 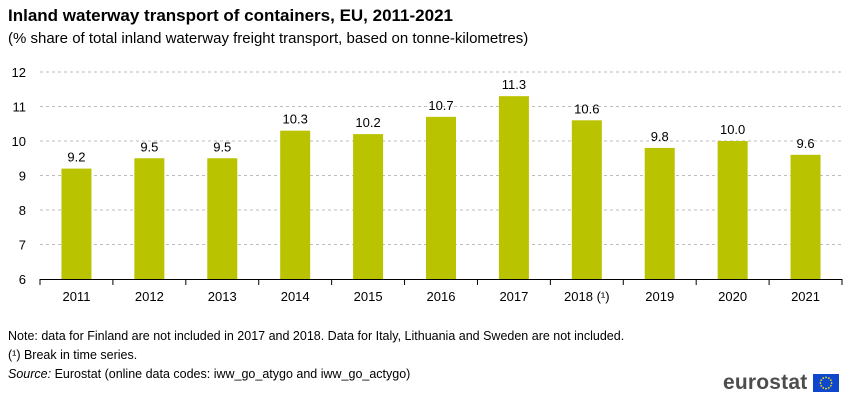 What do you see at coordinates (732, 129) in the screenshot?
I see `data-label: 10.0` at bounding box center [732, 129].